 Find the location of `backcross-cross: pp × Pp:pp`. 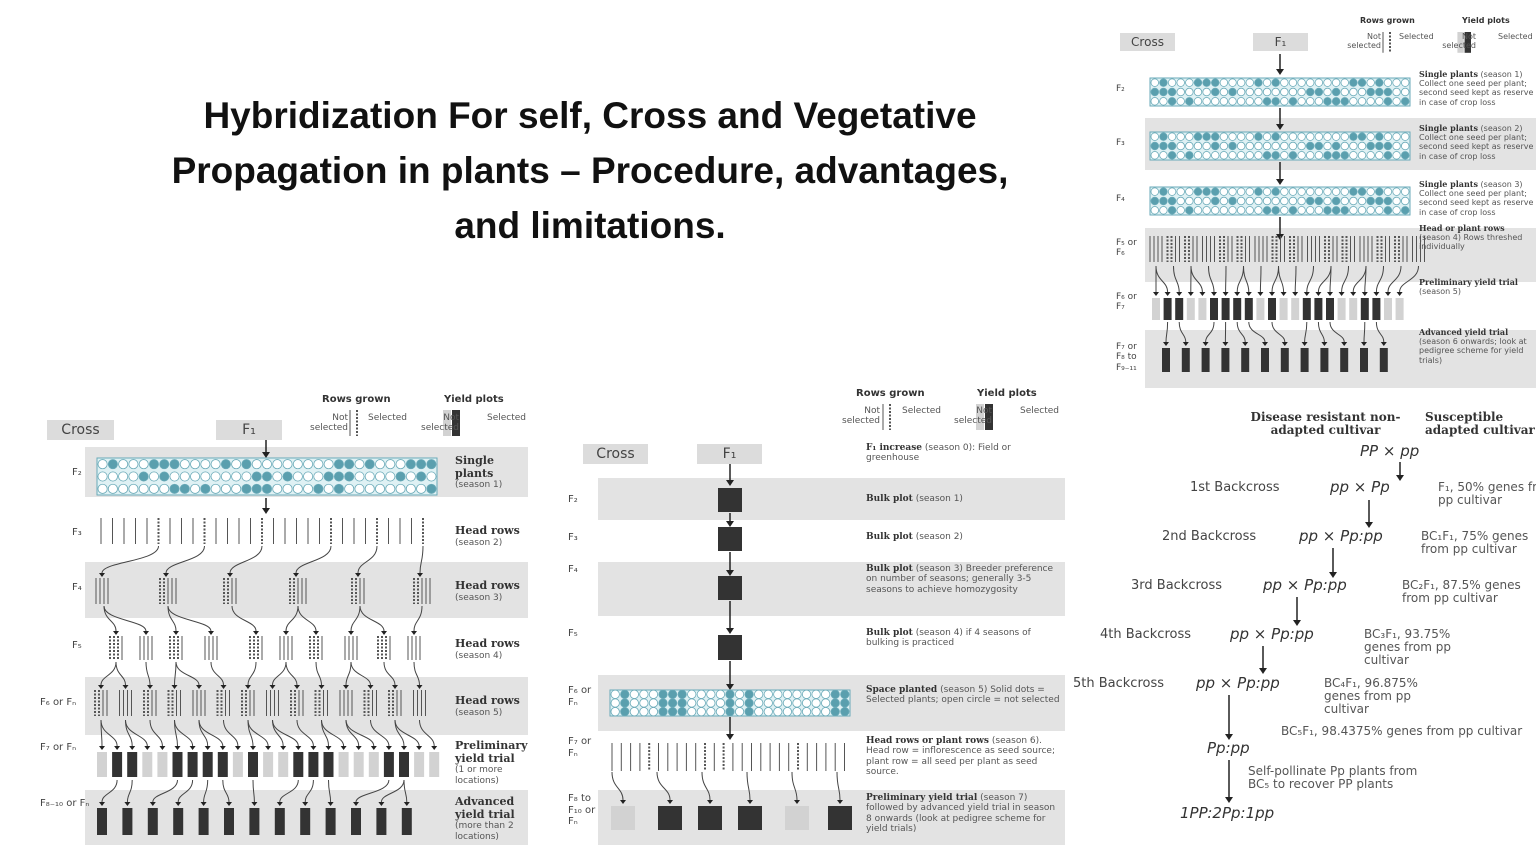

backcross-cross: pp × Pp:pp is located at coordinates (1341, 536).